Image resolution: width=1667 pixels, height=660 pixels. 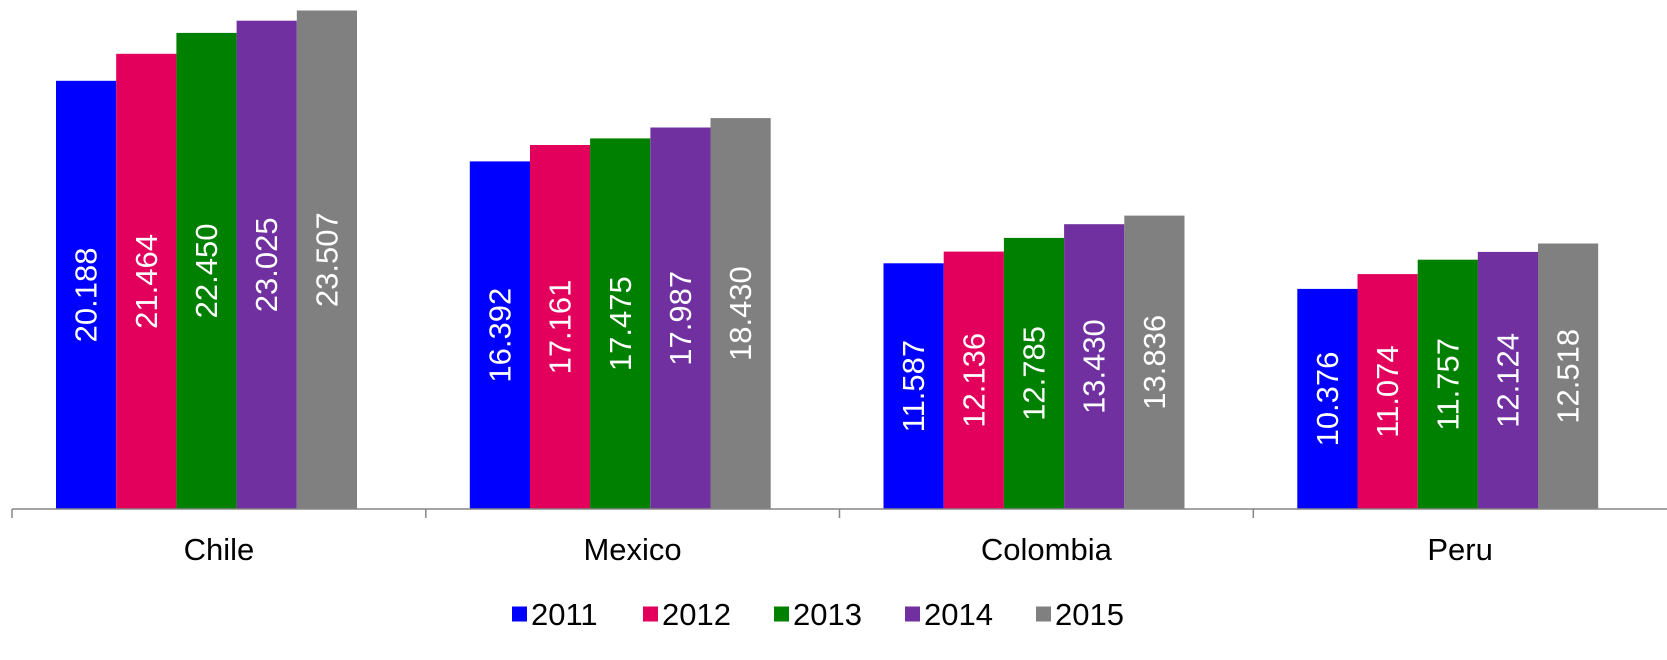 I want to click on legend-label-2012: 2012, so click(x=696, y=614).